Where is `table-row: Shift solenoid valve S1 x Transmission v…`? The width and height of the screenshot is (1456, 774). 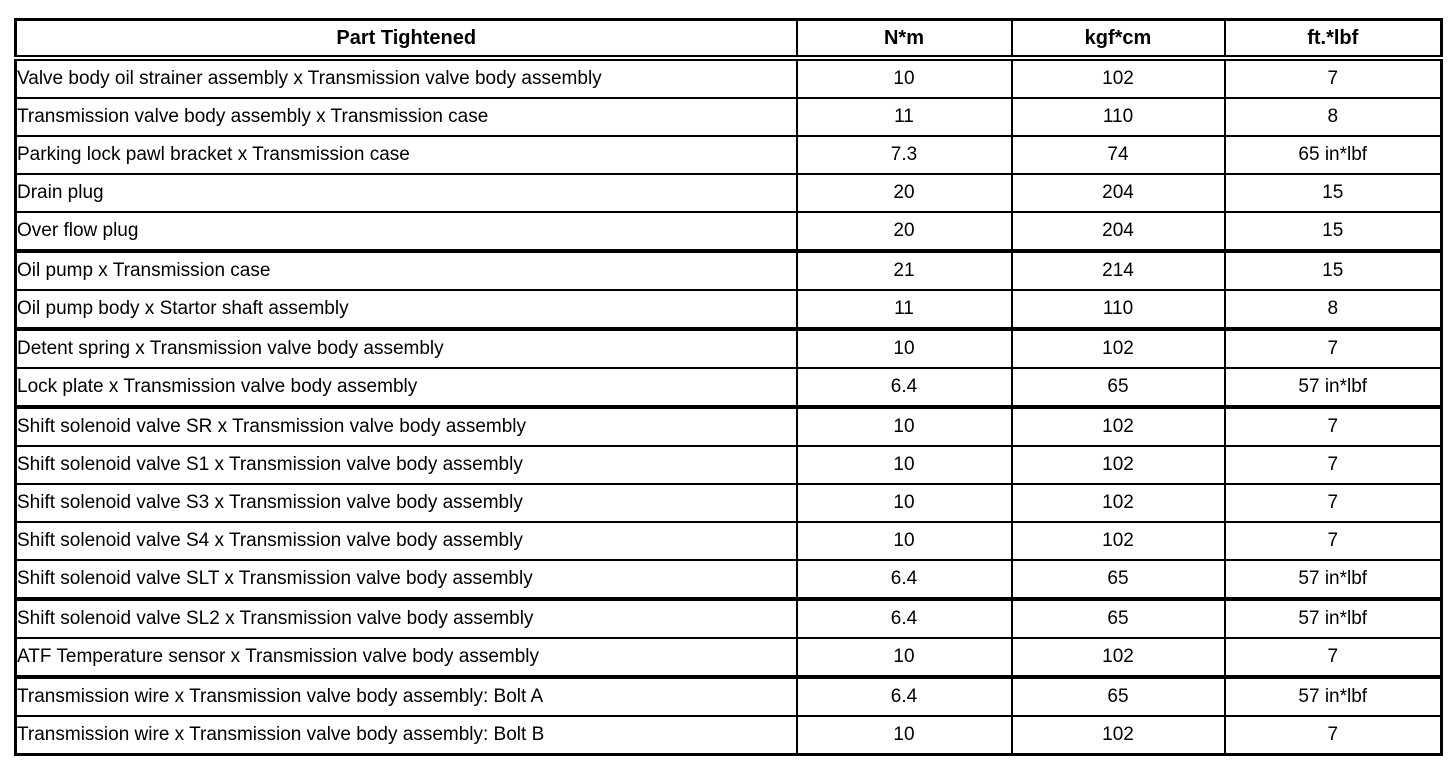
table-row: Shift solenoid valve S1 x Transmission v… is located at coordinates (728, 465).